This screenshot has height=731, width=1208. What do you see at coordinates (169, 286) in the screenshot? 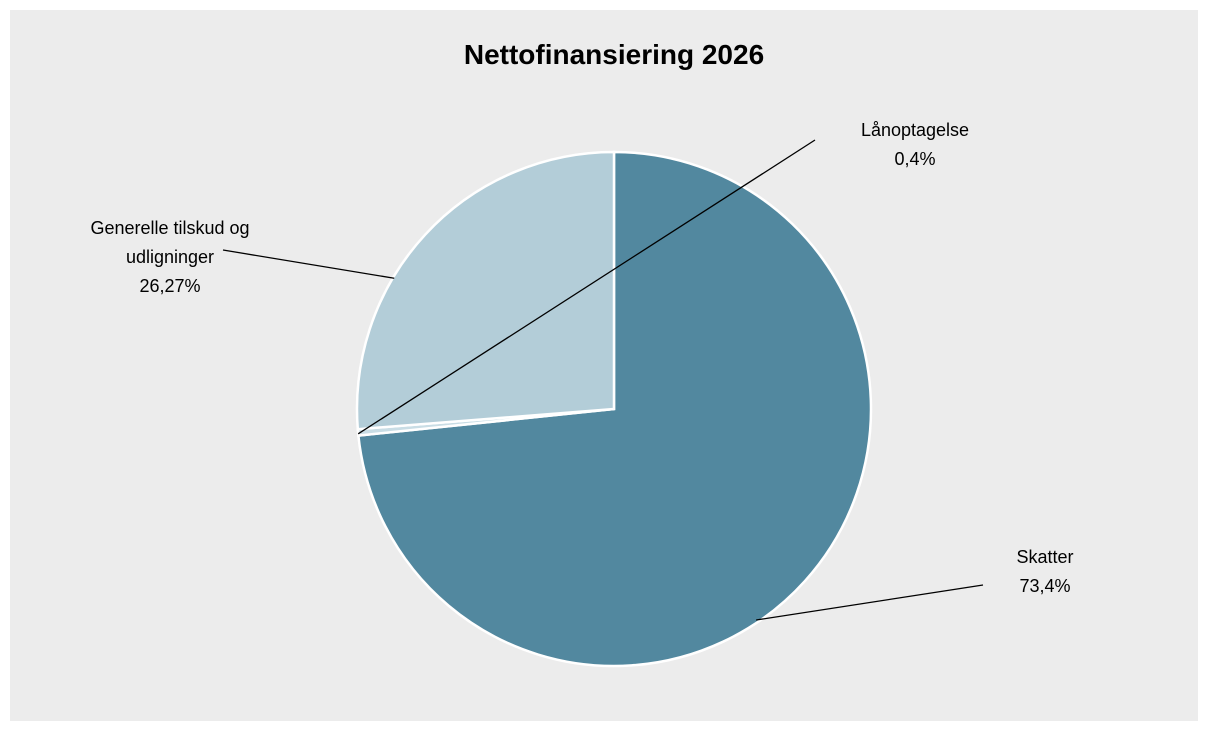
I see `slice-value-generelle: 26,27%` at bounding box center [169, 286].